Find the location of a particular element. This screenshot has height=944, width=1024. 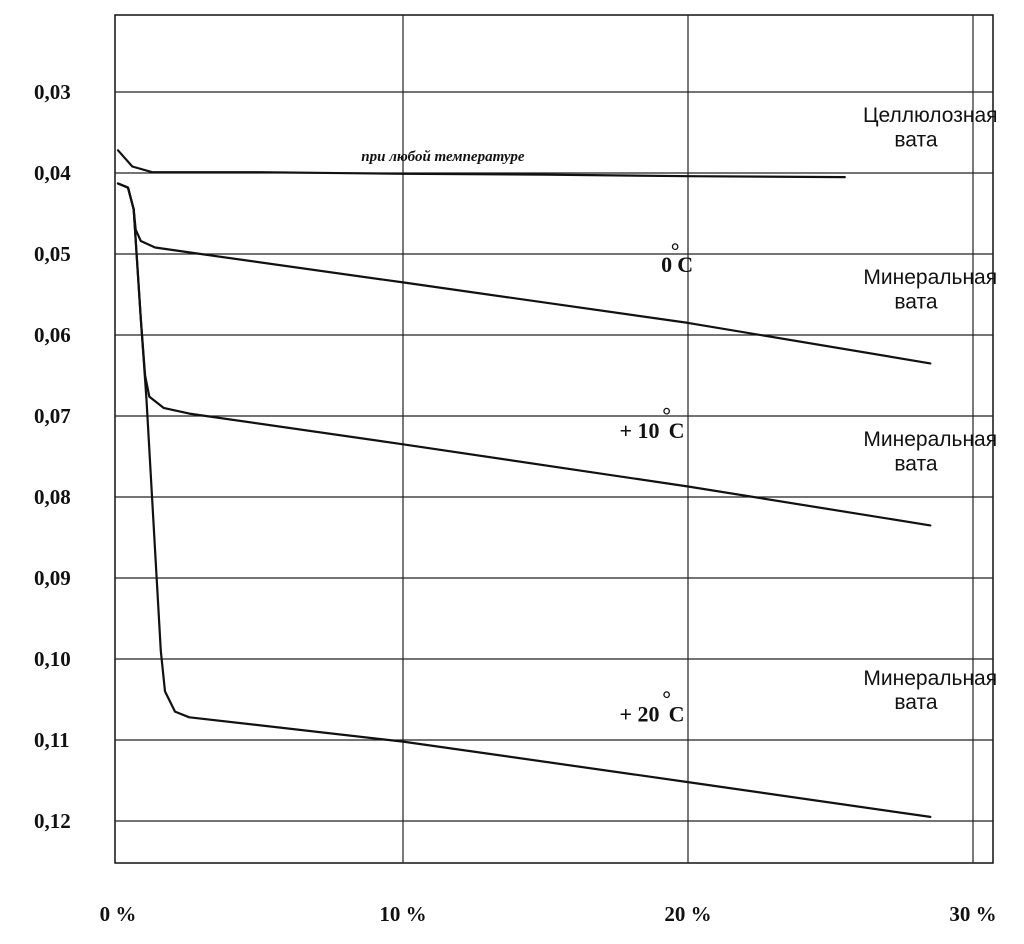

y-tick-label: 0,04 is located at coordinates (52, 173).